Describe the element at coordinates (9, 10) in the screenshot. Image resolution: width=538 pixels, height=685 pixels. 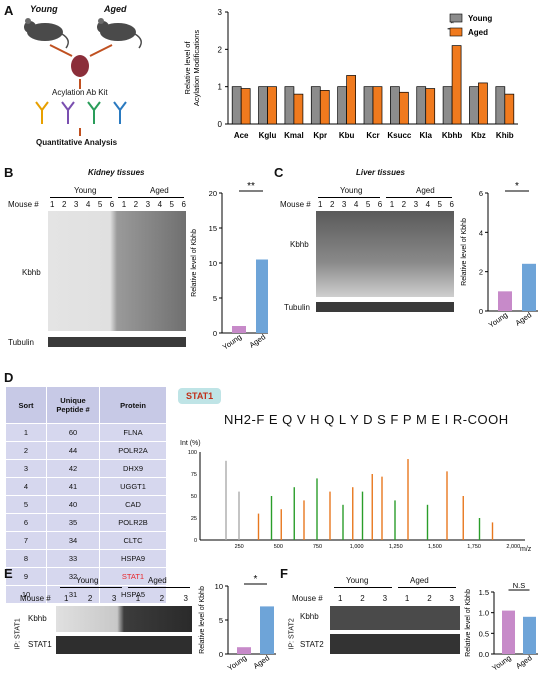
I see `panel-a-label: A` at that location.